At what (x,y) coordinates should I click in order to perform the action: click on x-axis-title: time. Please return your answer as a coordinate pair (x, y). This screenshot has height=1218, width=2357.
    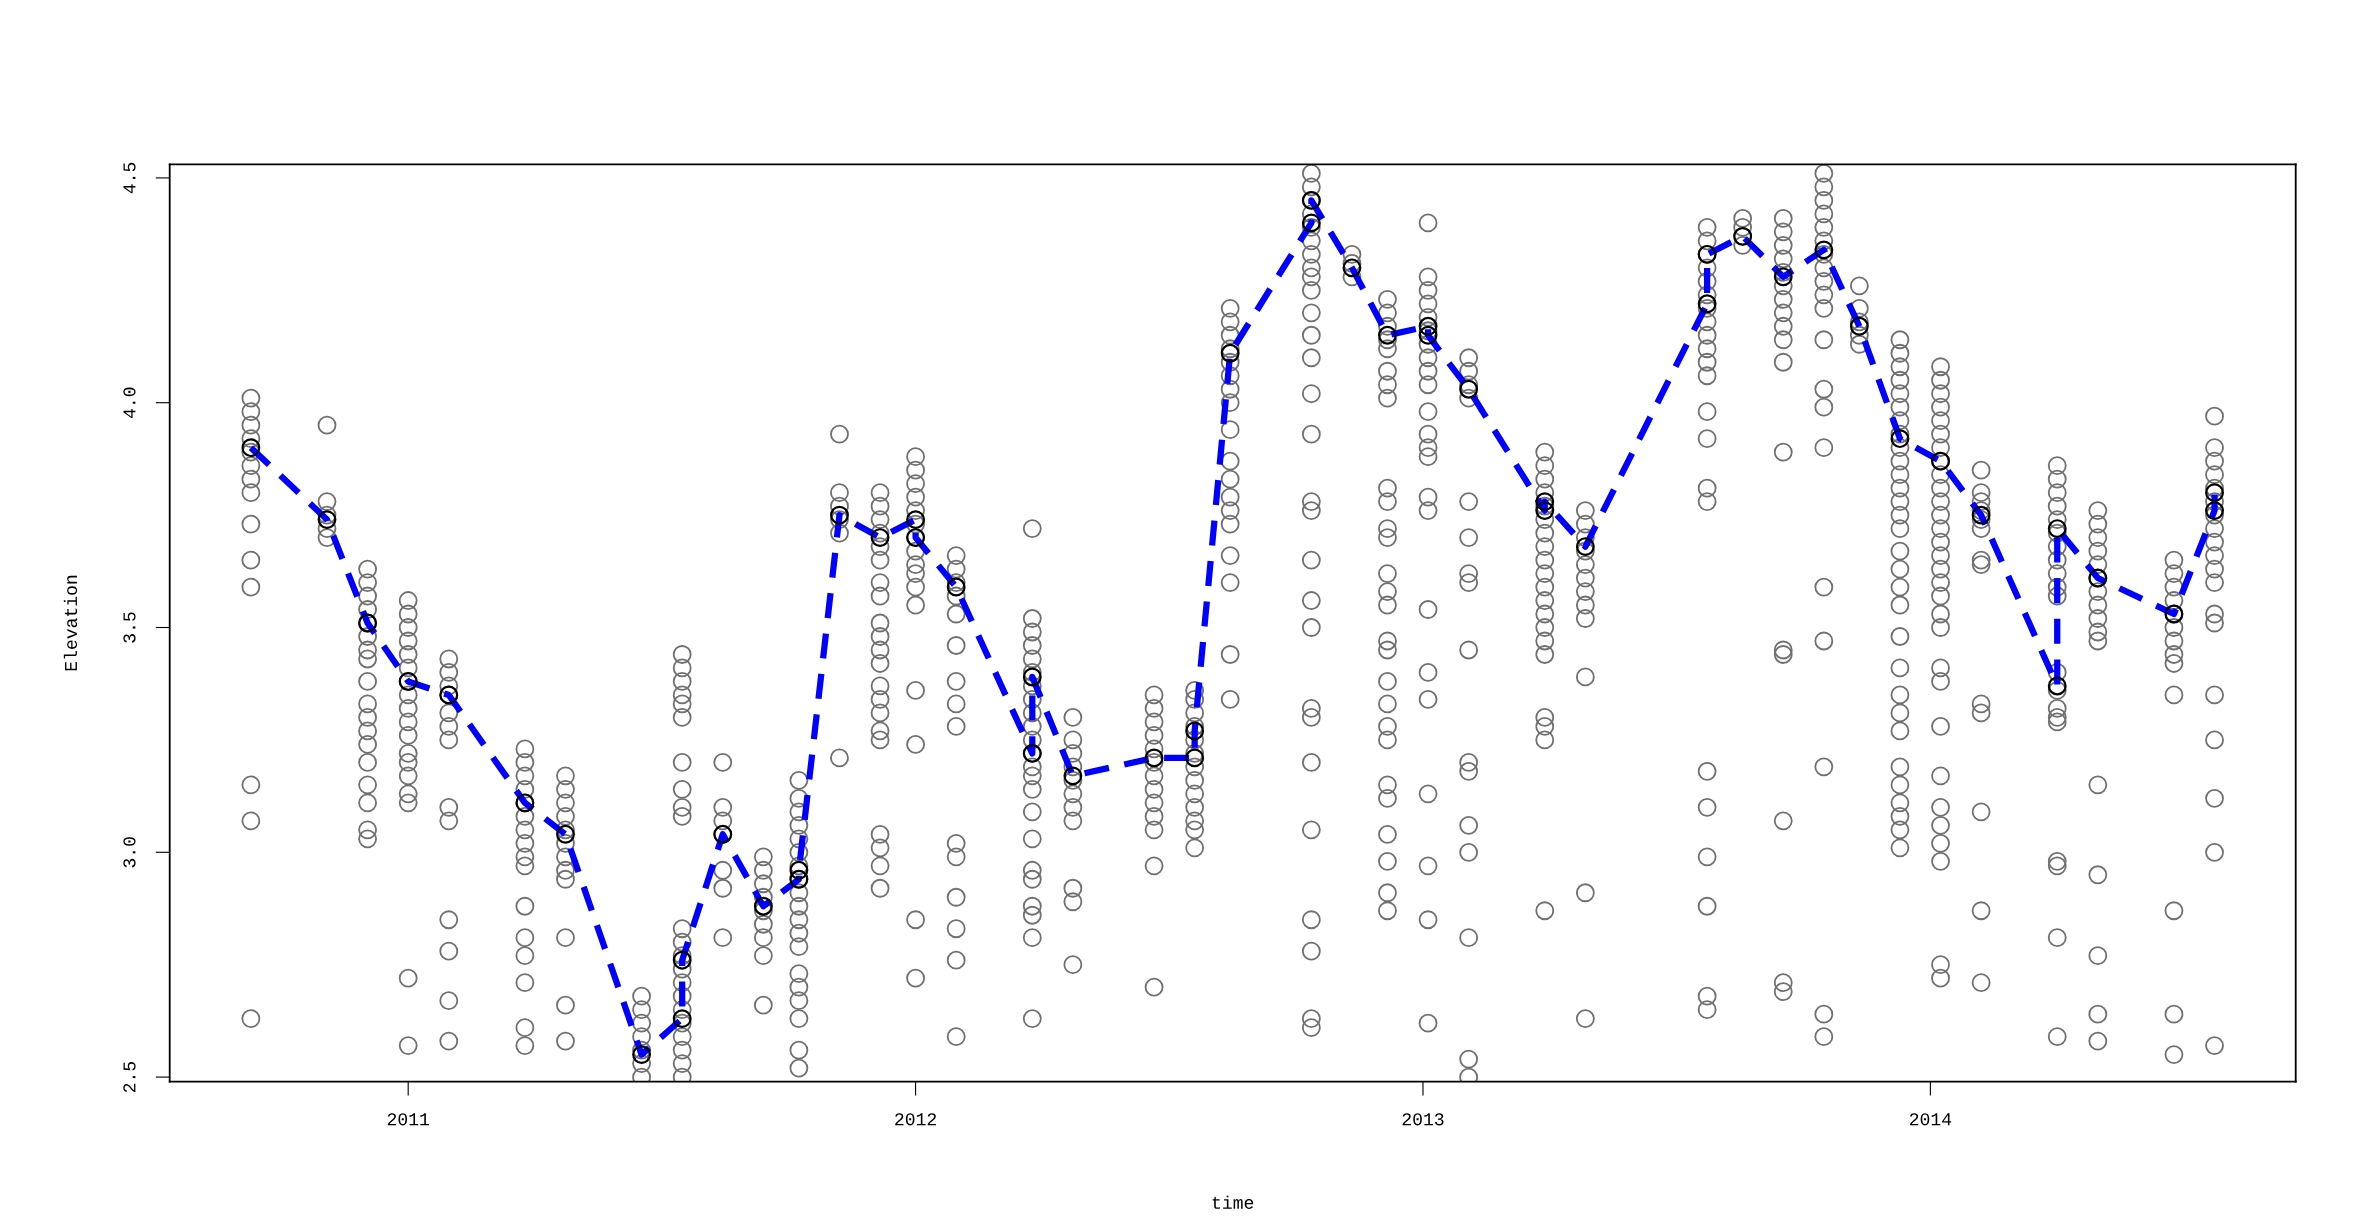
    Looking at the image, I should click on (1233, 1202).